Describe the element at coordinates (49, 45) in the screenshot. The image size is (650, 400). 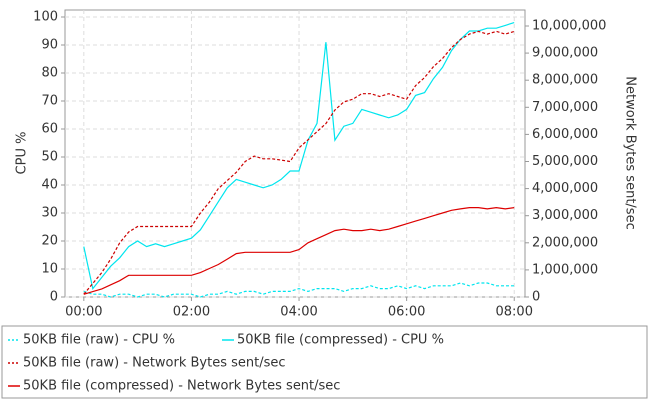
I see `y-tick-label: 90` at that location.